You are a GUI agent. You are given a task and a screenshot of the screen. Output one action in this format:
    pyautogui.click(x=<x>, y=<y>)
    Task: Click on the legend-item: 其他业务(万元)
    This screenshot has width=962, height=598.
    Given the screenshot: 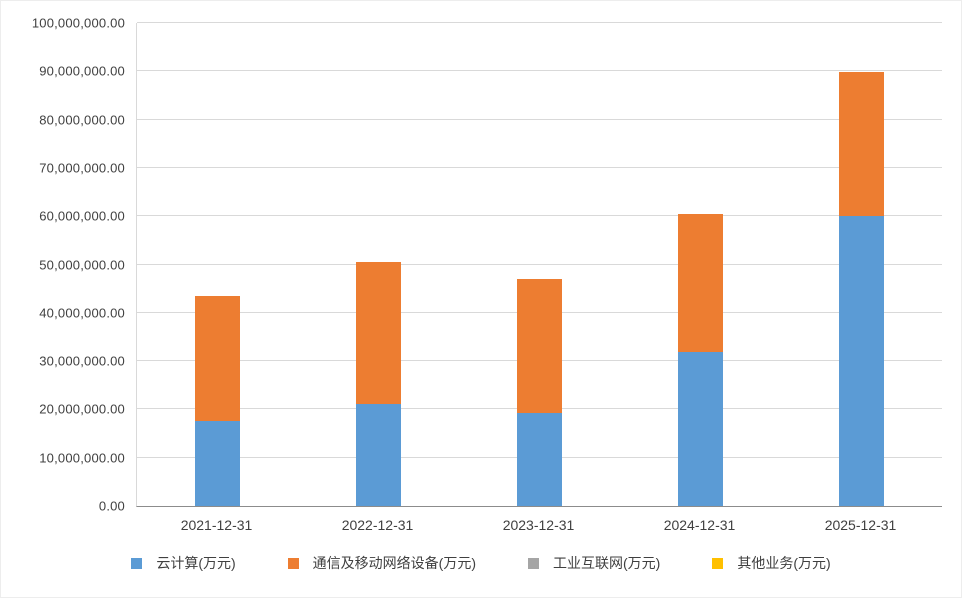 What is the action you would take?
    pyautogui.click(x=771, y=563)
    